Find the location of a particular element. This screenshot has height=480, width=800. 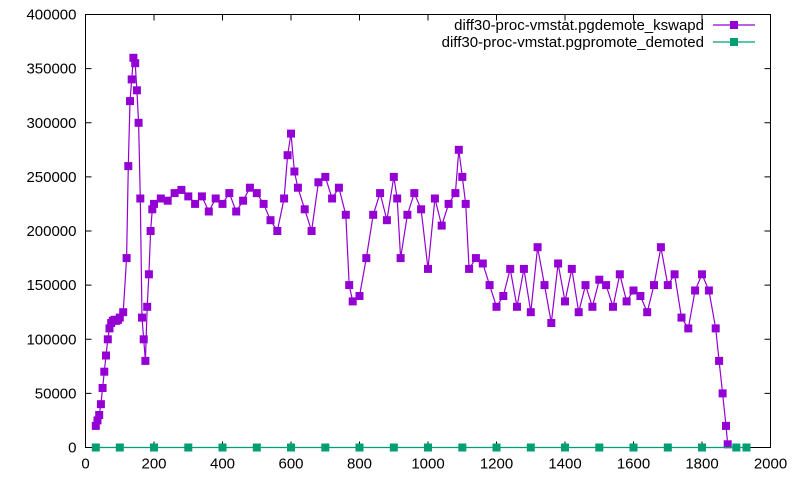

legend-label: diff30-proc-vmstat.pgpromote_demoted is located at coordinates (573, 42).